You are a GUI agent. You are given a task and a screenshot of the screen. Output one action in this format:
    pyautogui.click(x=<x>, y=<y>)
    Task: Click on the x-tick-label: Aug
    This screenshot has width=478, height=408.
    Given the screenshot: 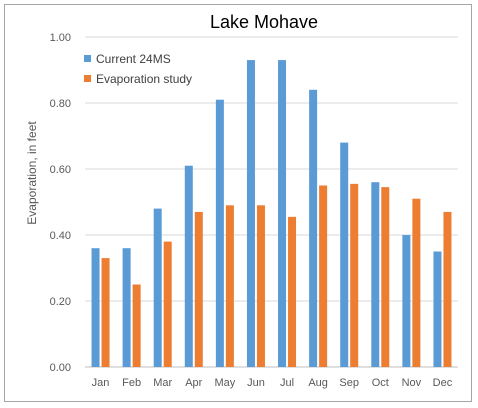 What is the action you would take?
    pyautogui.click(x=318, y=383)
    